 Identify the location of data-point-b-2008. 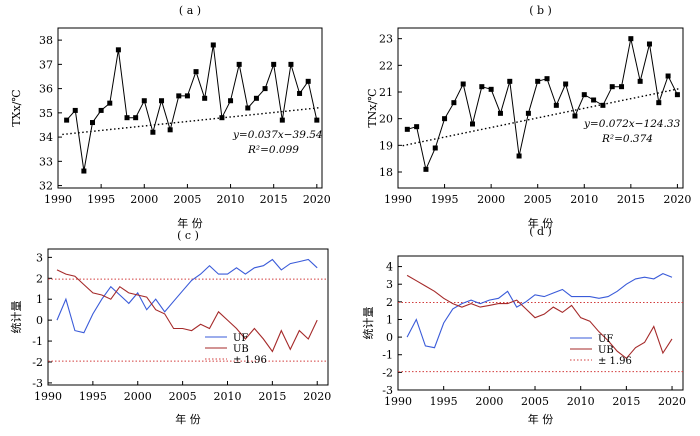
(566, 84).